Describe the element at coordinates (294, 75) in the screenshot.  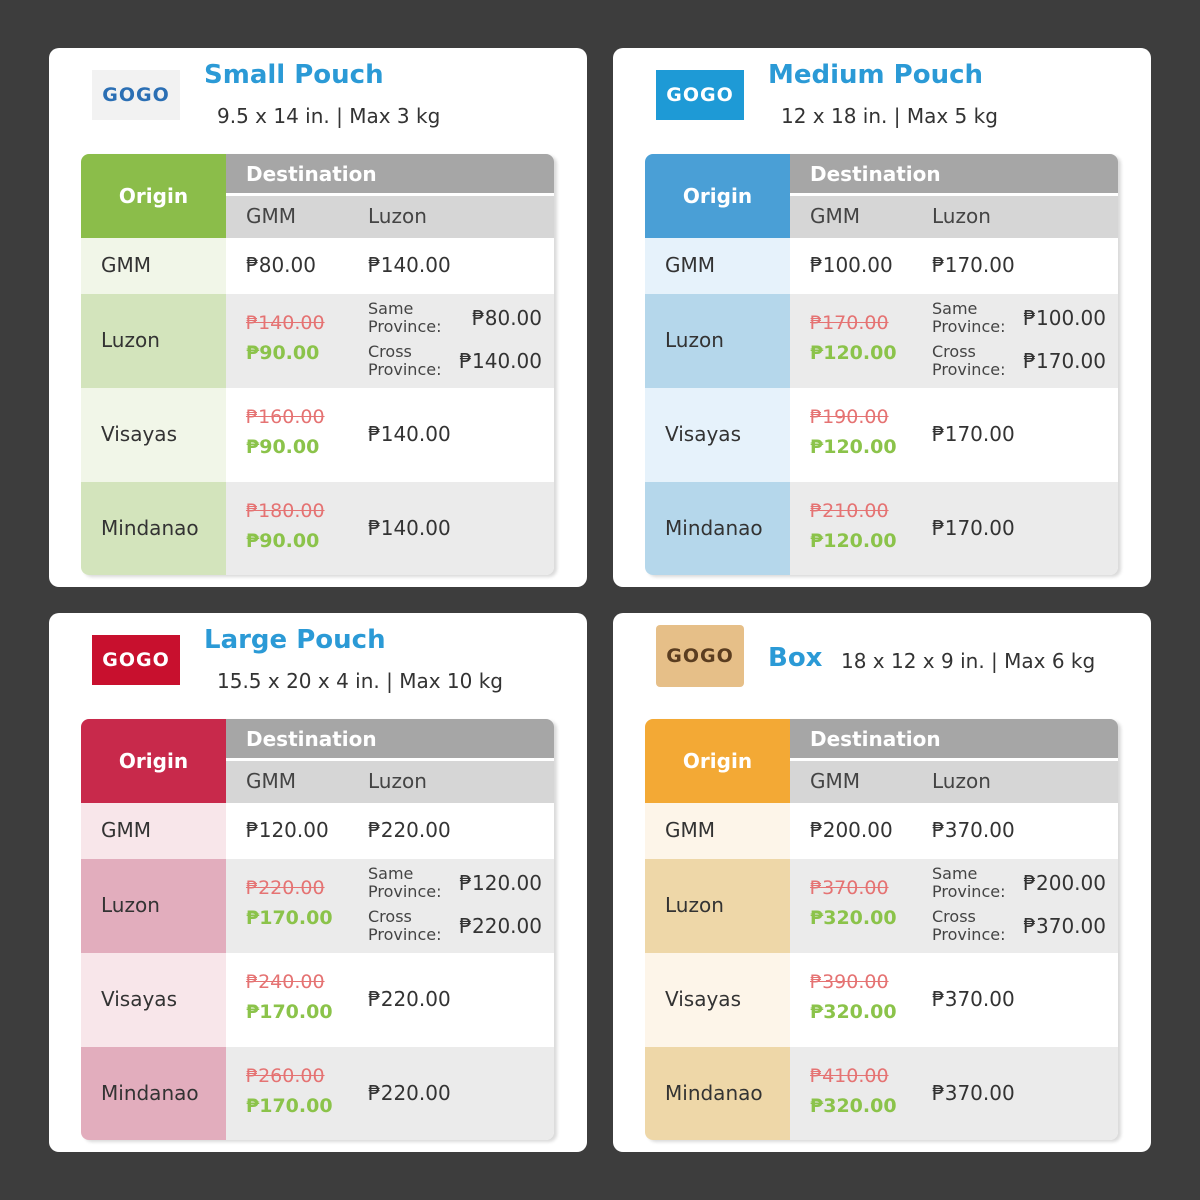
I see `card-title: Small Pouch` at that location.